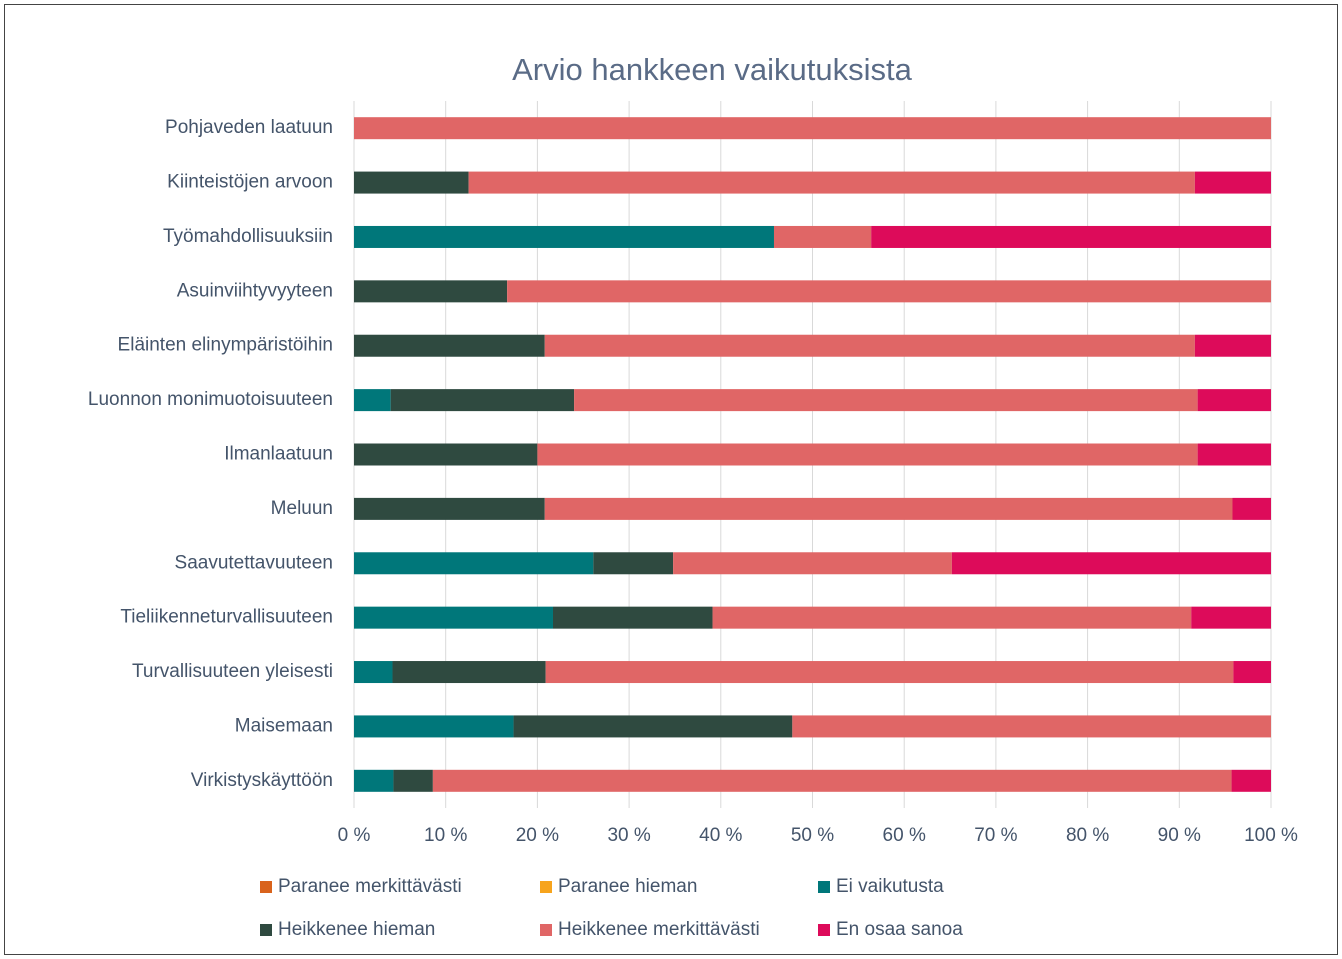 This screenshot has width=1342, height=959. Describe the element at coordinates (354, 835) in the screenshot. I see `x-tick-label: 0 %` at that location.